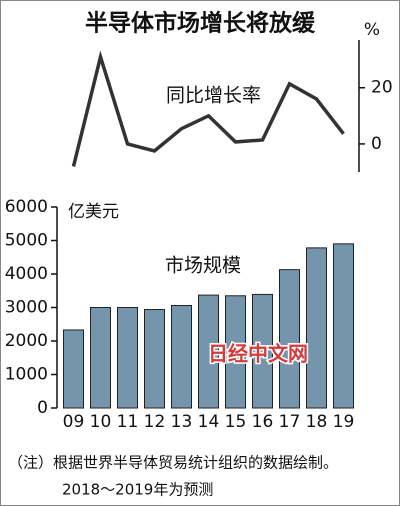  What do you see at coordinates (137, 490) in the screenshot?
I see `note: 2018～2019年为预测` at bounding box center [137, 490].